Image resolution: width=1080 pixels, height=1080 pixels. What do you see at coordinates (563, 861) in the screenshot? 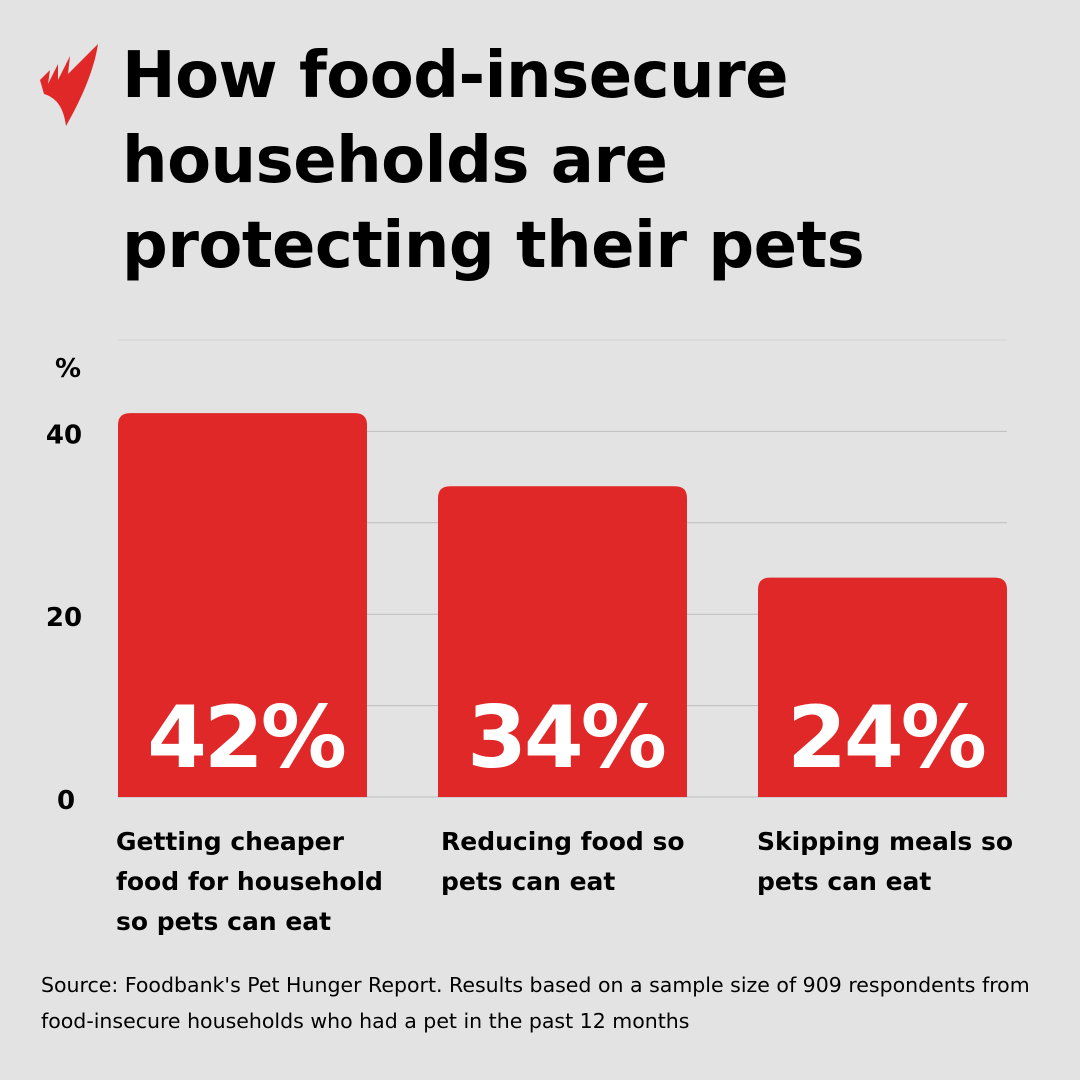
I see `category-label: Reducing food so pets can eat` at bounding box center [563, 861].